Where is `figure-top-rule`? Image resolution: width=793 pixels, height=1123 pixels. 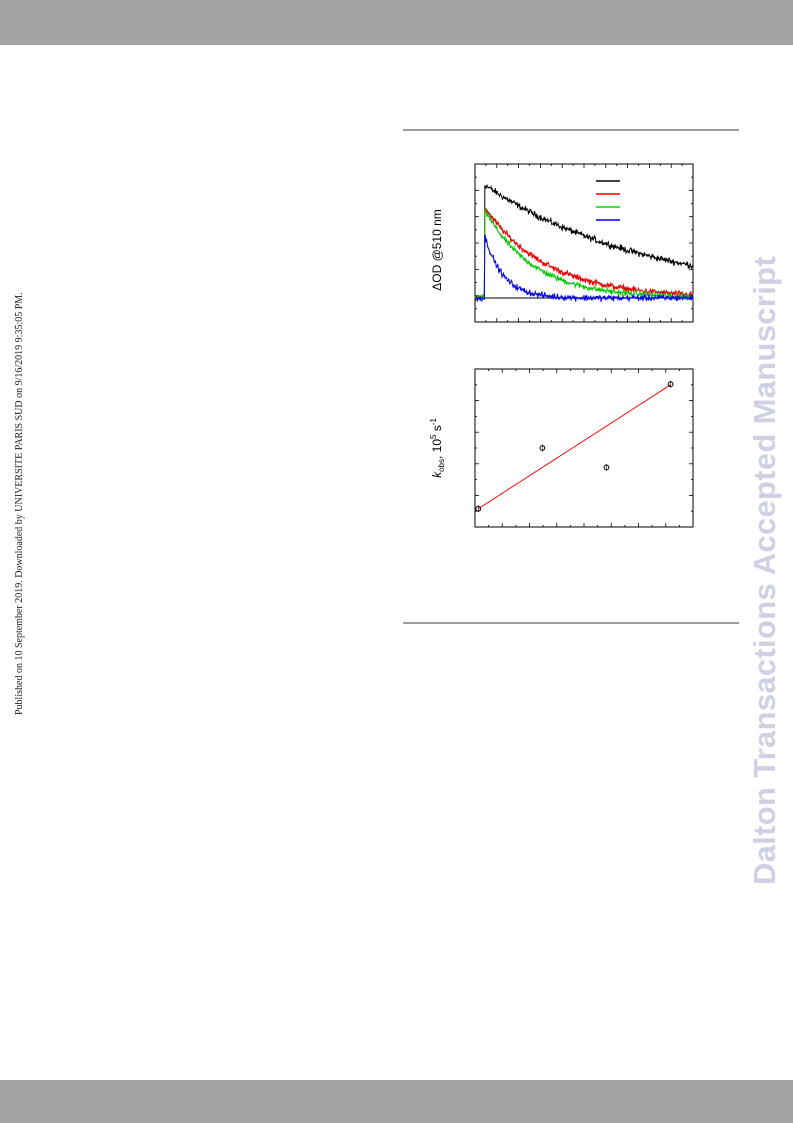
figure-top-rule is located at coordinates (571, 130).